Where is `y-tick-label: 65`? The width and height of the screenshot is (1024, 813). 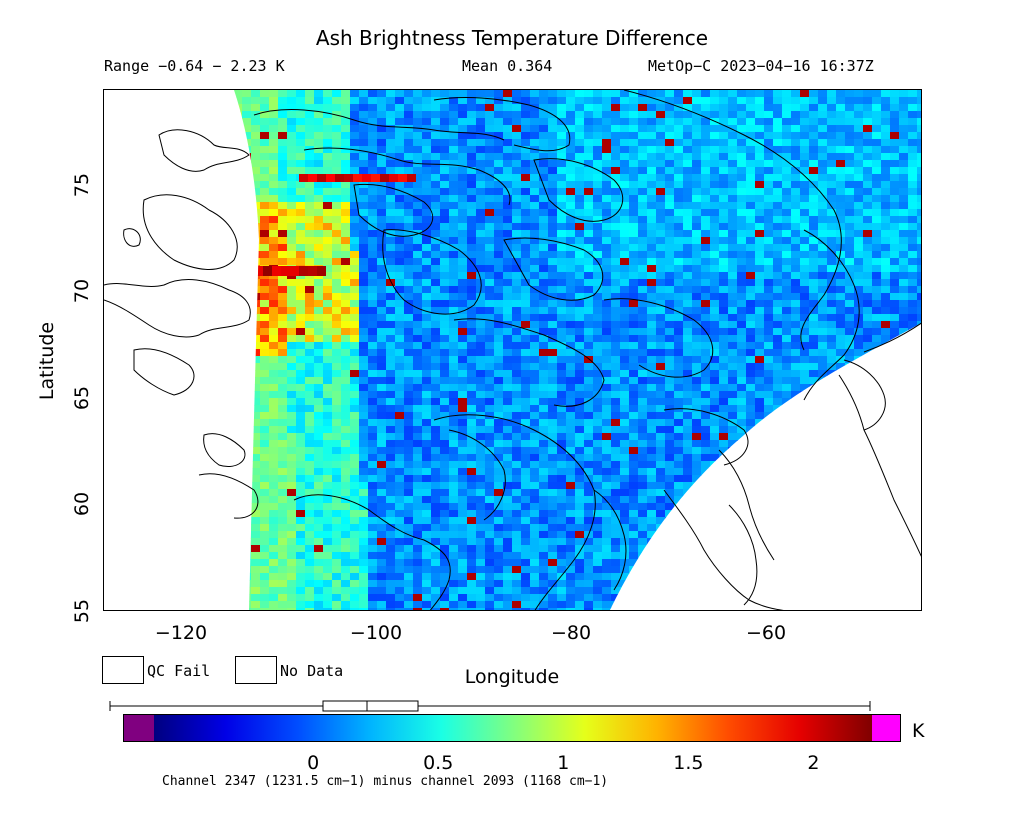 y-tick-label: 65 is located at coordinates (82, 398).